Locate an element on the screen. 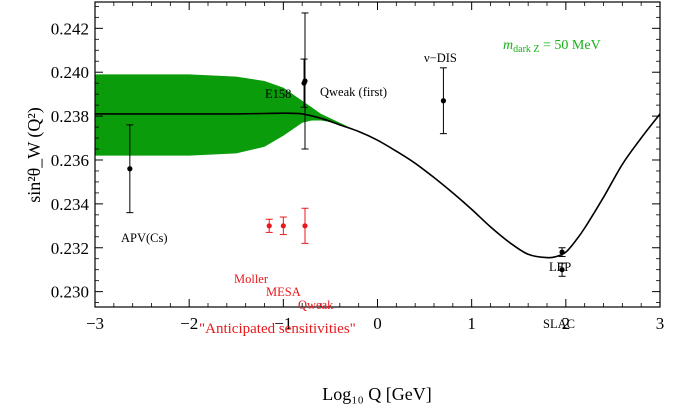 The width and height of the screenshot is (678, 408). anticipated-0-point is located at coordinates (269, 226).